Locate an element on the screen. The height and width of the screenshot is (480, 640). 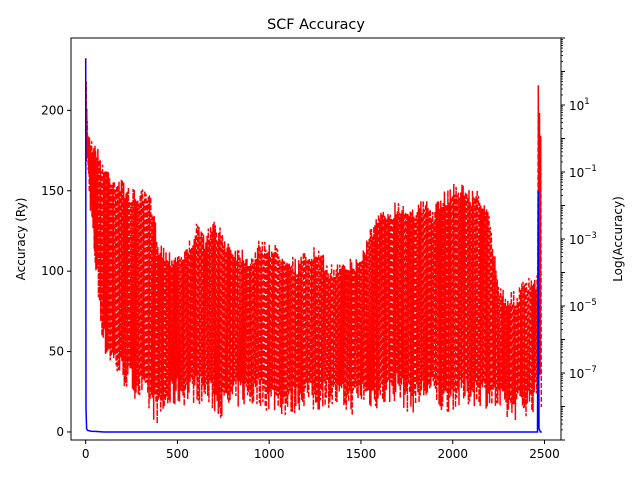
y-right-tick-label: 10⁻³ is located at coordinates (583, 239).